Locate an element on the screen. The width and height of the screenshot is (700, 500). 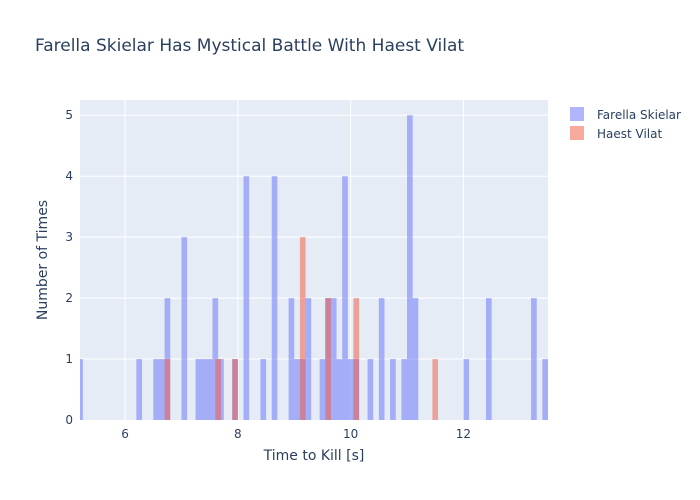
x-tick-label: 6 is located at coordinates (125, 434).